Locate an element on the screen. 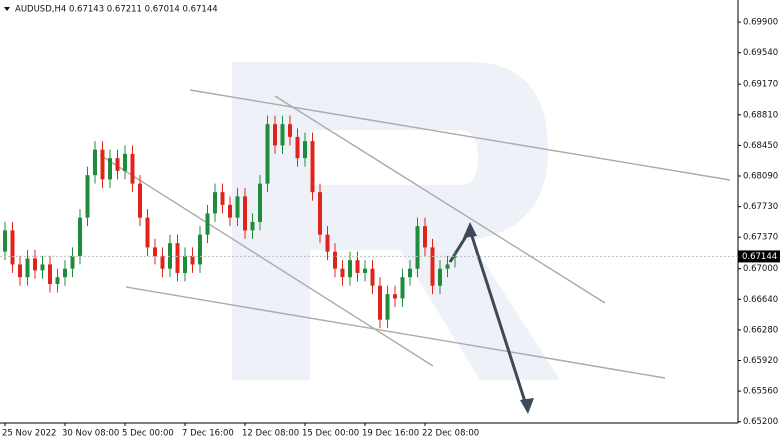 The width and height of the screenshot is (782, 443). x-tick-label: 12 Dec 08:00 is located at coordinates (270, 434).